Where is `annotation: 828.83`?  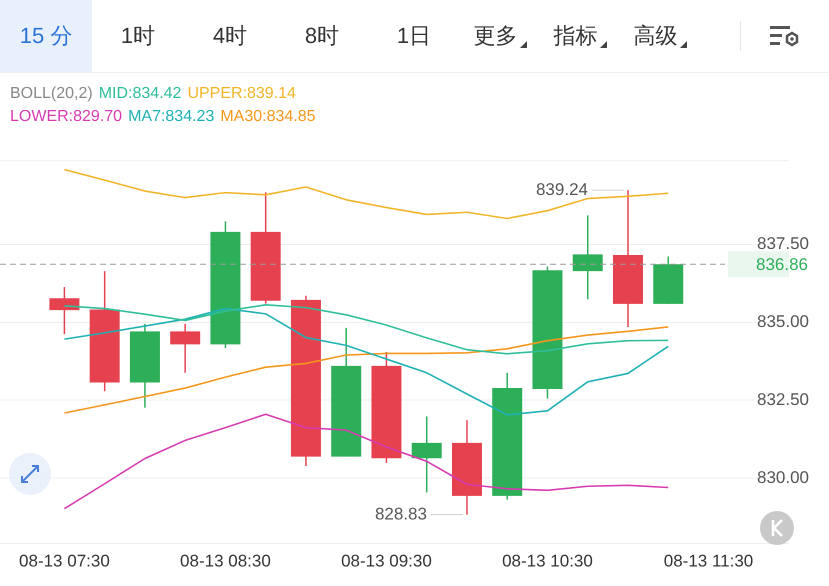 annotation: 828.83 is located at coordinates (400, 514).